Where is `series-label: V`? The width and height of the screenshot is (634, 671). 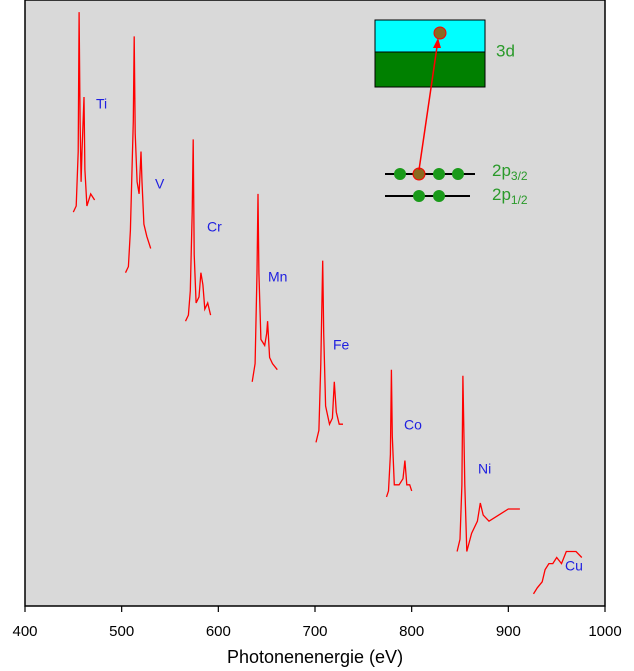
series-label: V is located at coordinates (160, 184).